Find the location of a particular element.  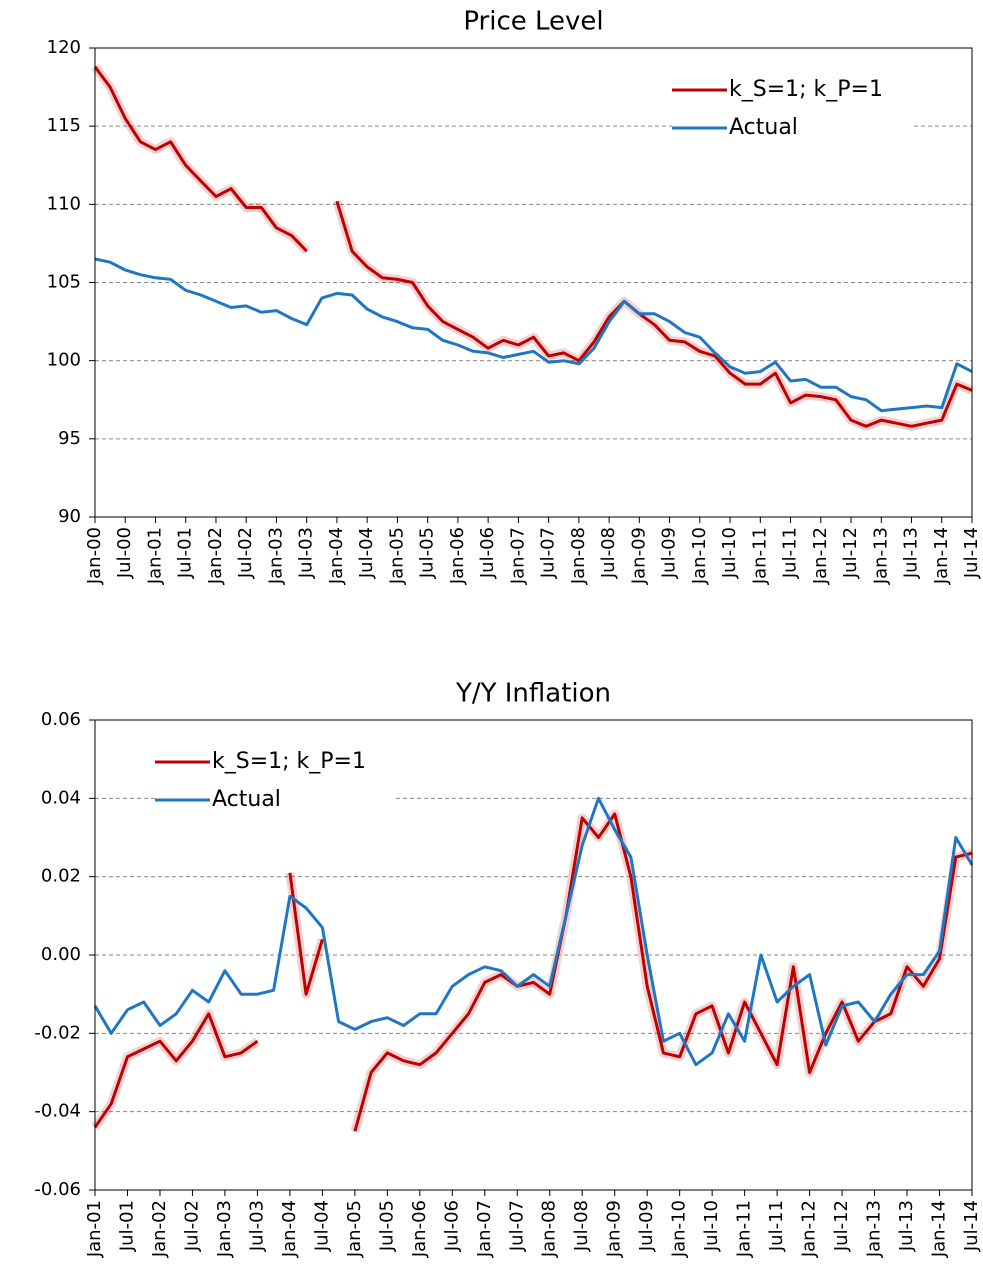

y-tick-label: 0.04 is located at coordinates (61, 797).